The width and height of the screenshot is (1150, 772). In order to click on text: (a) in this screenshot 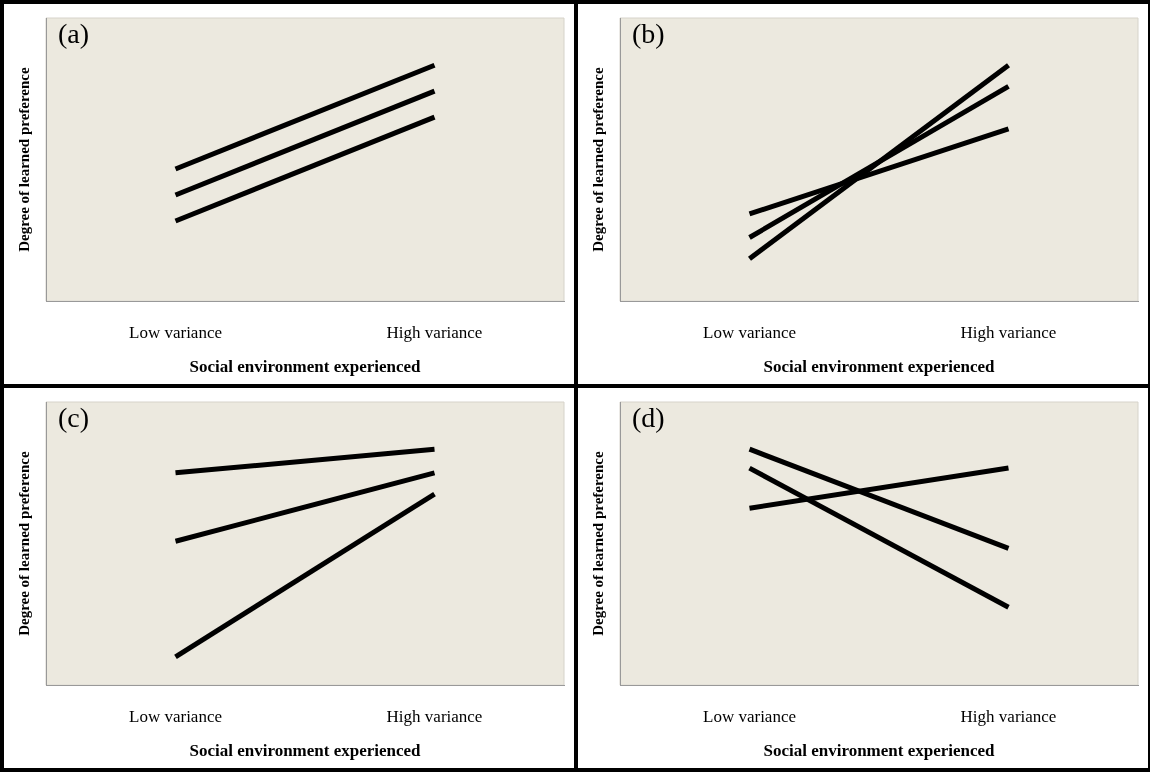, I will do `click(74, 34)`.